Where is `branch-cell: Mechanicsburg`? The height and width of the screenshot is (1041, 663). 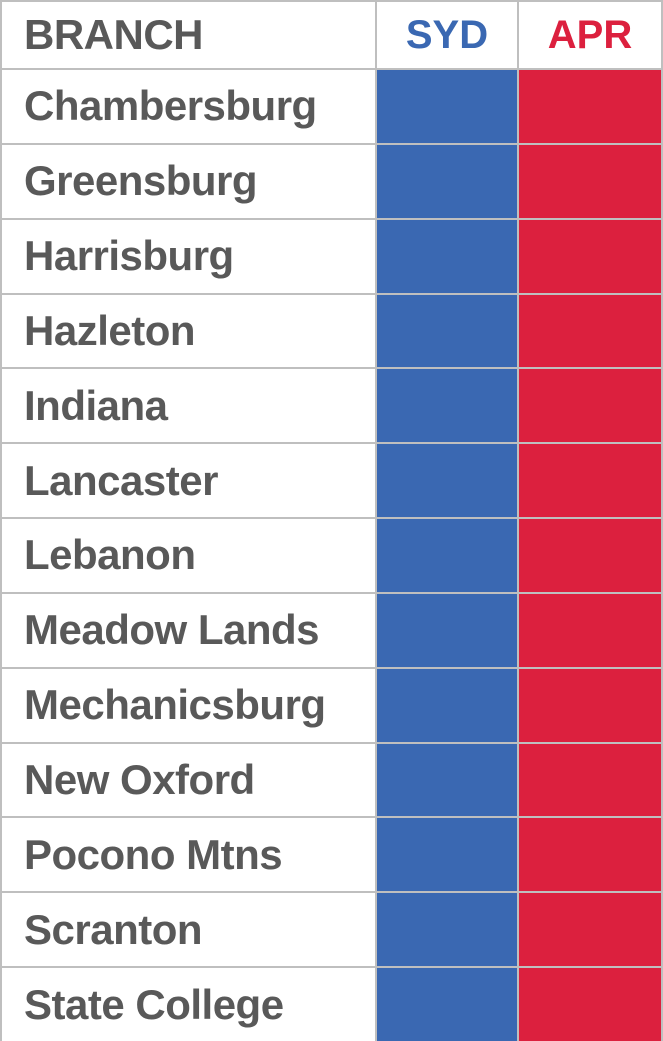 branch-cell: Mechanicsburg is located at coordinates (188, 705).